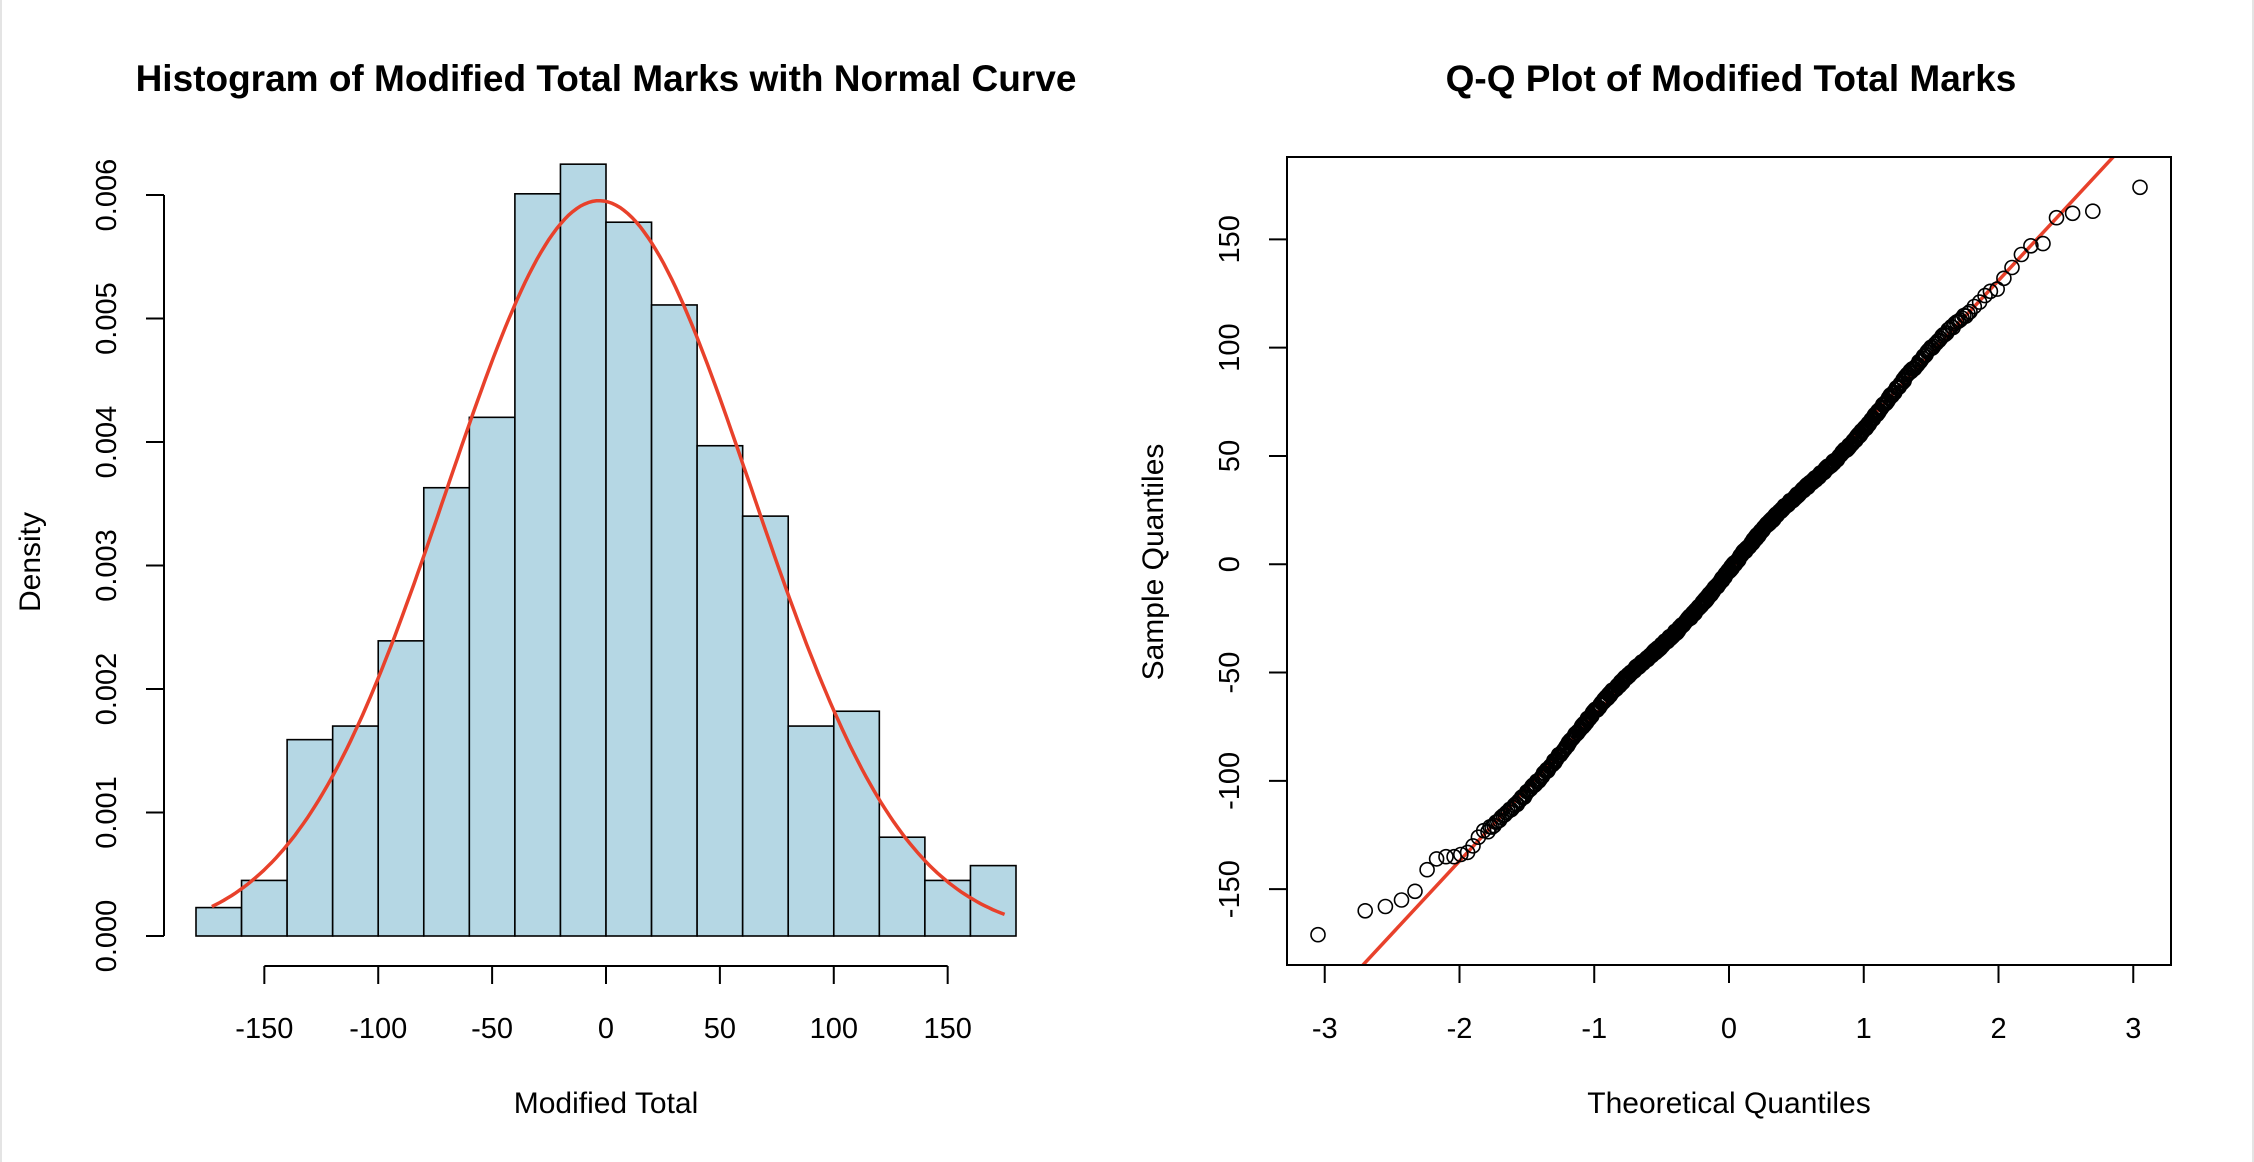 The height and width of the screenshot is (1162, 2254). I want to click on qq-plot-title: Q-Q Plot of Modified Total Marks, so click(1731, 78).